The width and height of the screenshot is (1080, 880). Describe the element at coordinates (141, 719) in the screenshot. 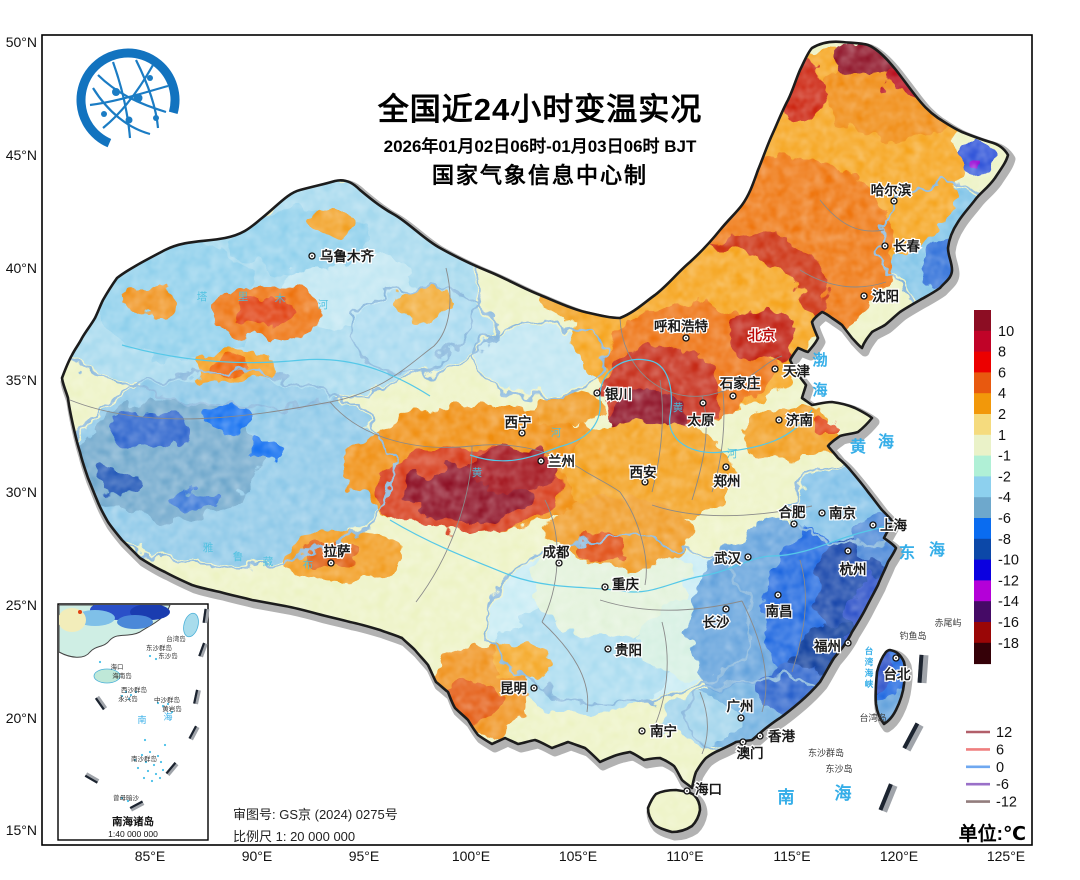

I see `inset-sea-label: 南` at that location.